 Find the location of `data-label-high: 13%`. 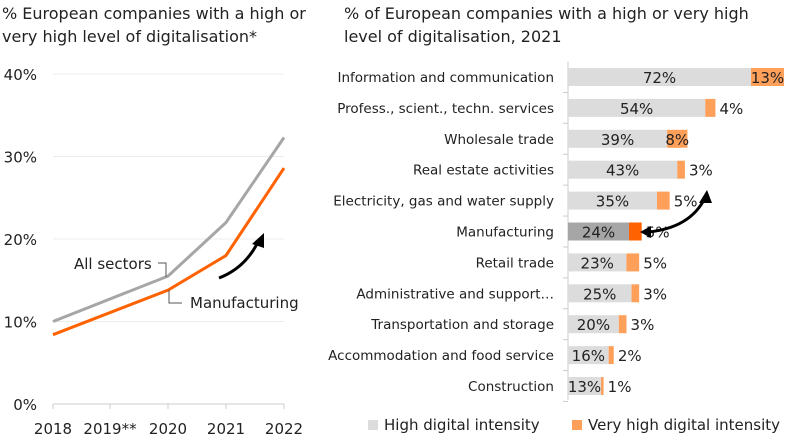

data-label-high: 13% is located at coordinates (584, 387).